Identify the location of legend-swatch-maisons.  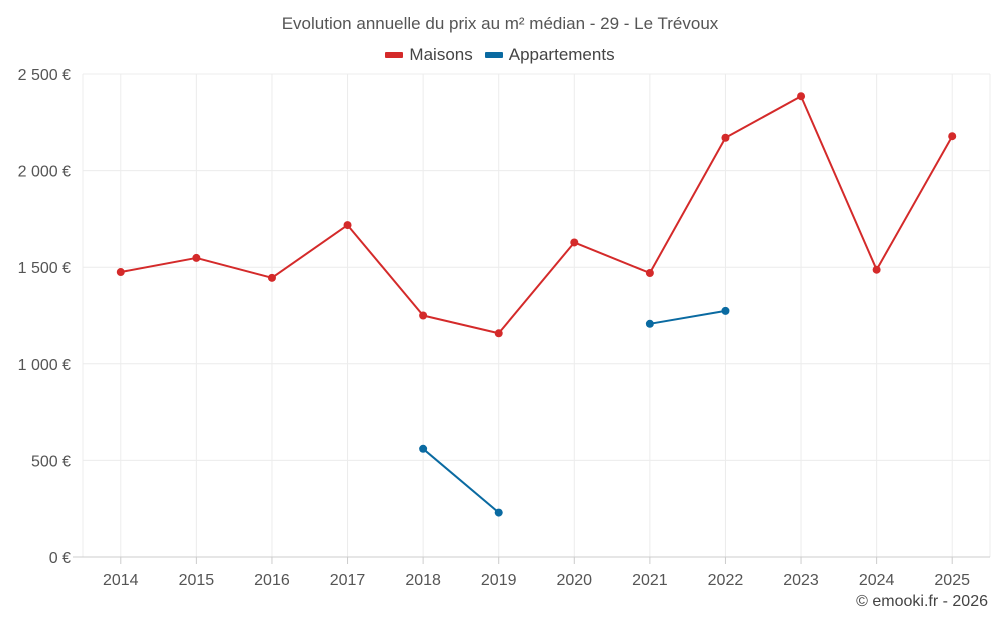
(394, 55).